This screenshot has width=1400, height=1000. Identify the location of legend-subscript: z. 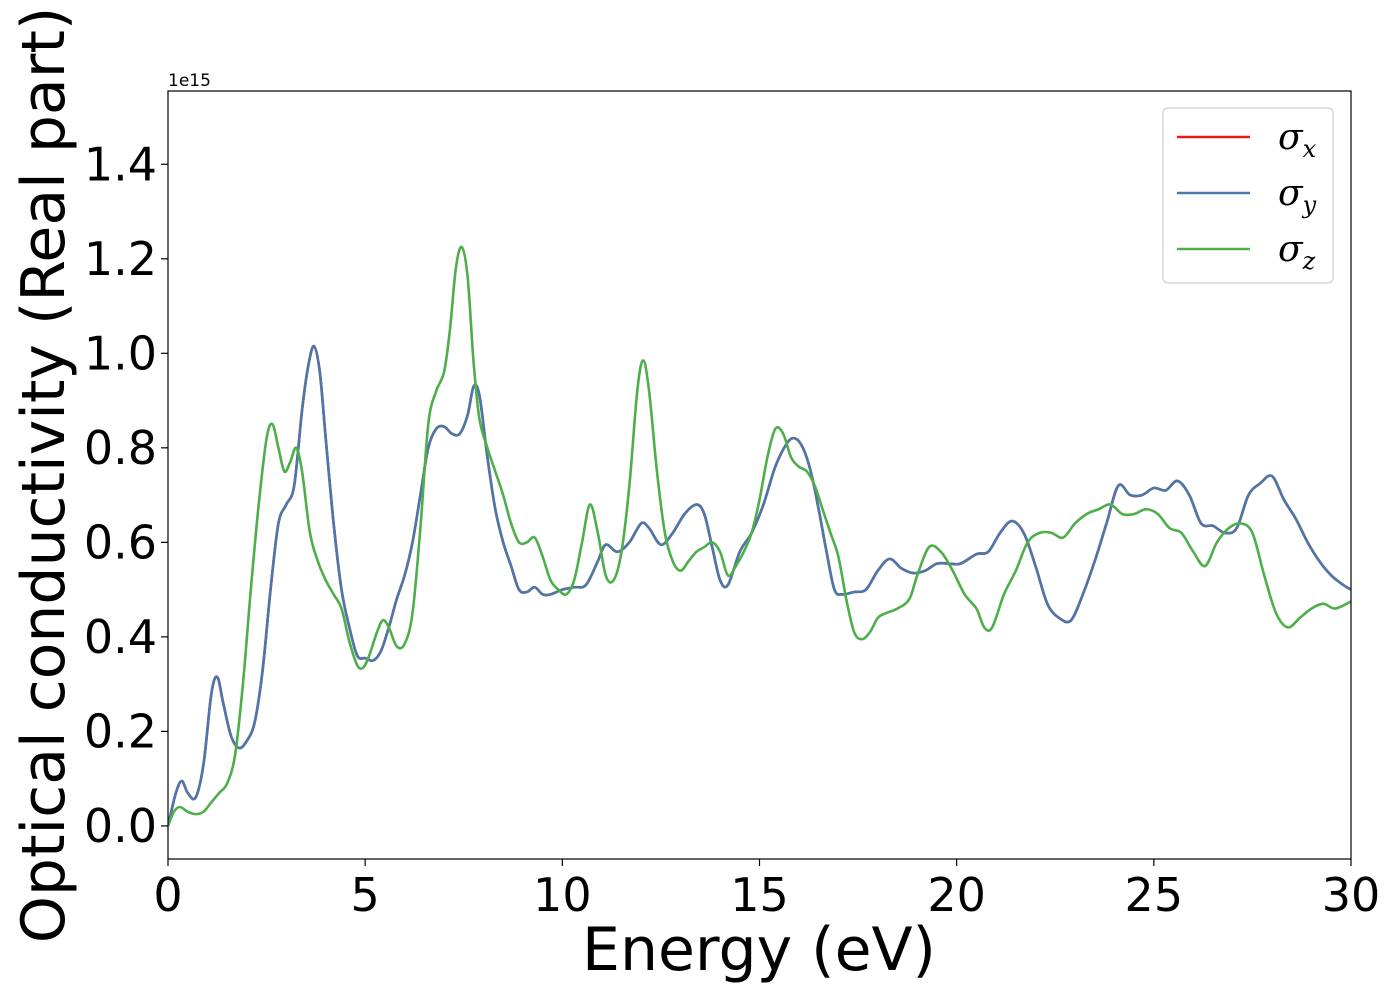
(1309, 261).